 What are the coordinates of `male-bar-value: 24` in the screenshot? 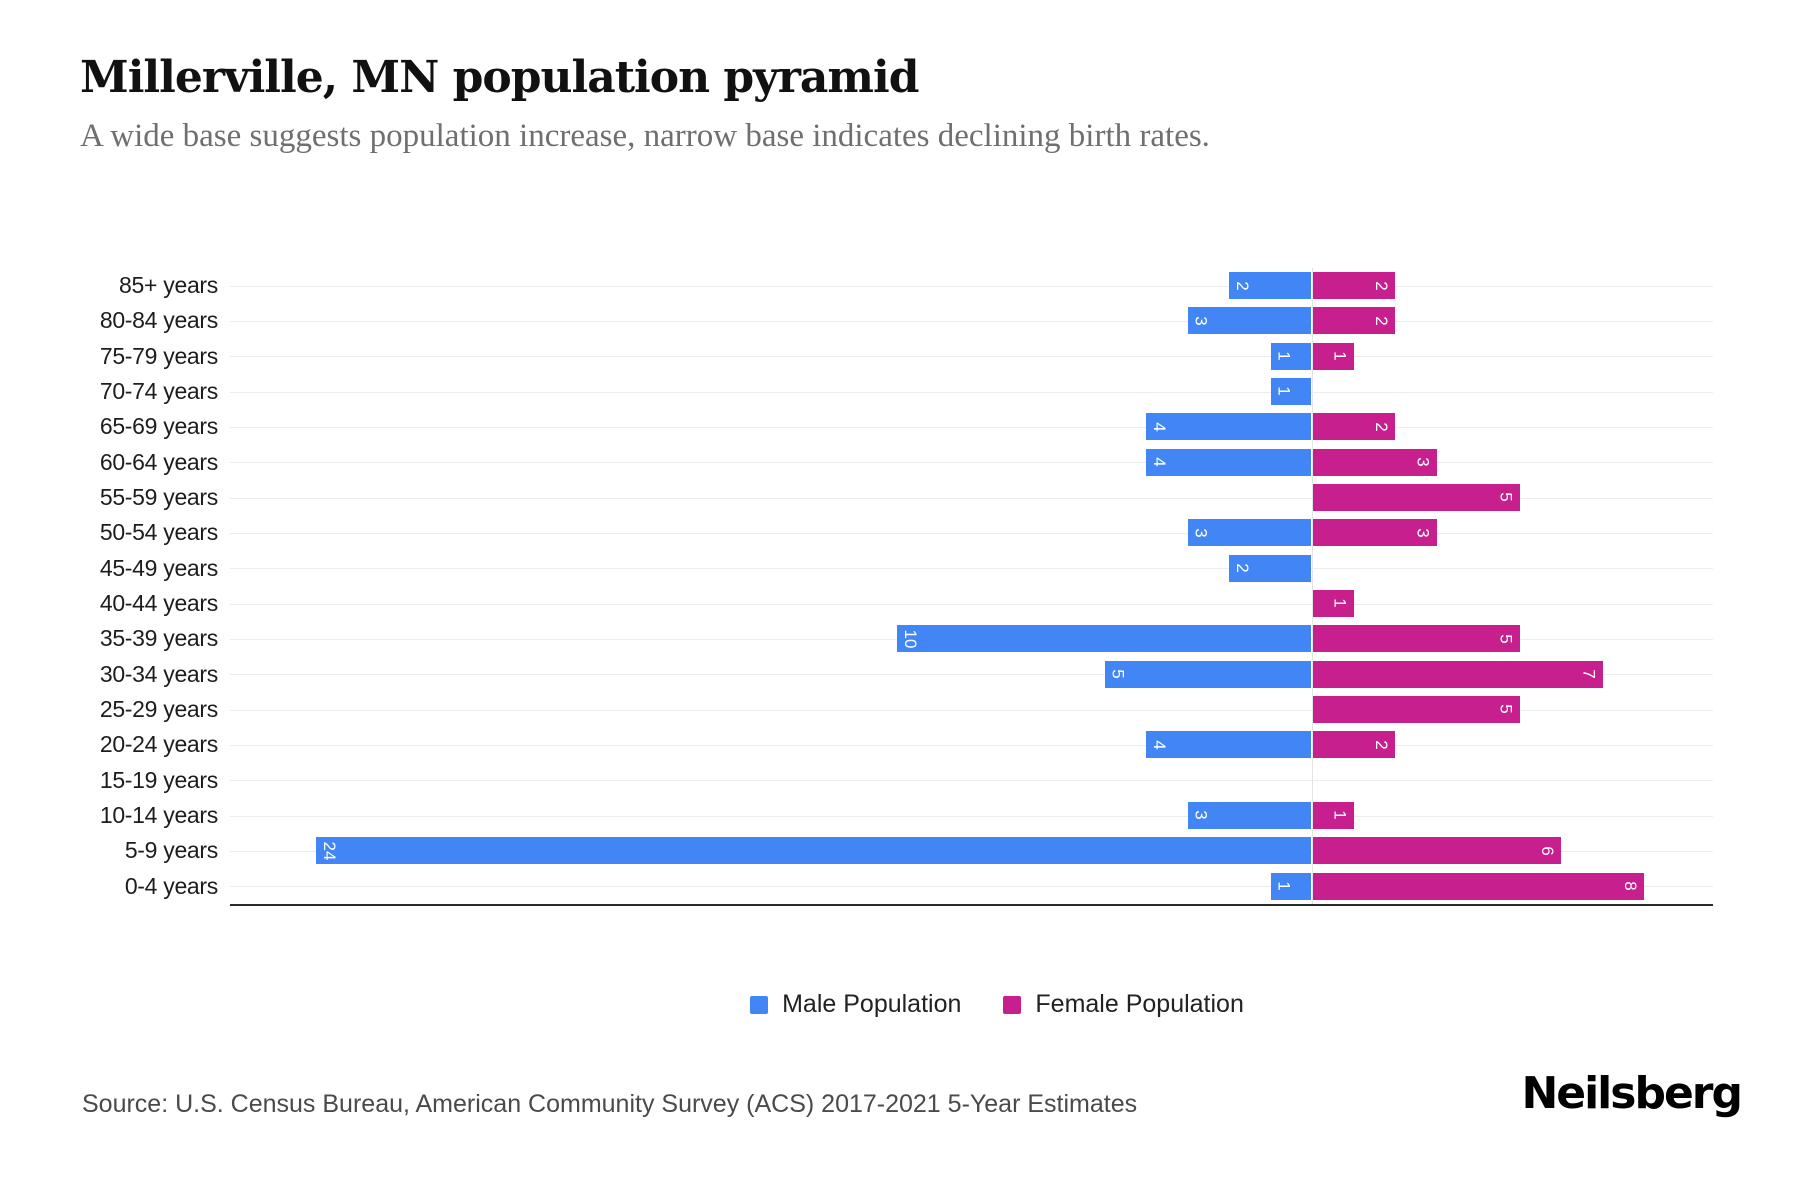 It's located at (329, 851).